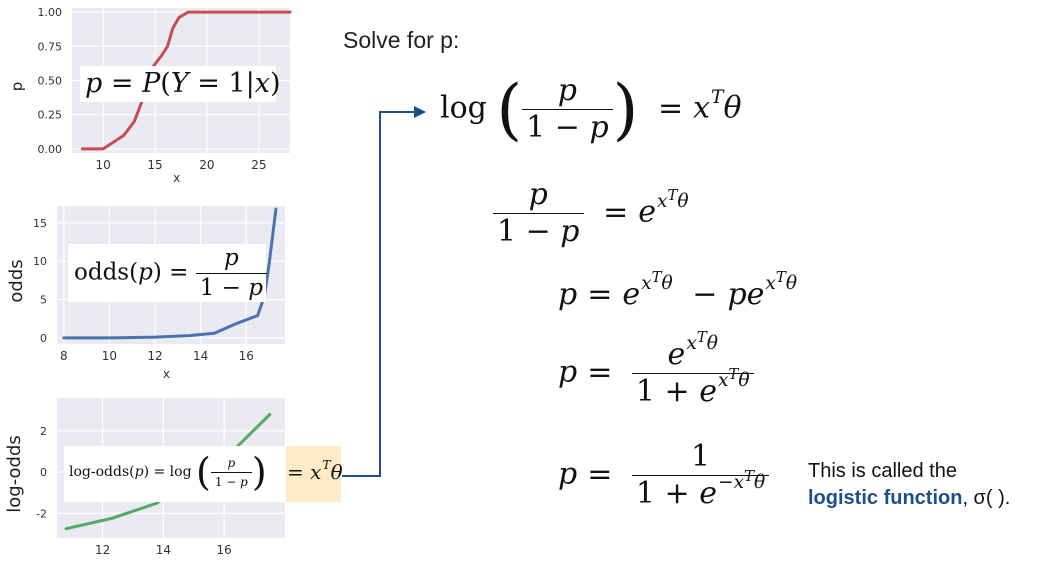 The height and width of the screenshot is (563, 1041). Describe the element at coordinates (50, 12) in the screenshot. I see `y-tick-label: 1.00` at that location.